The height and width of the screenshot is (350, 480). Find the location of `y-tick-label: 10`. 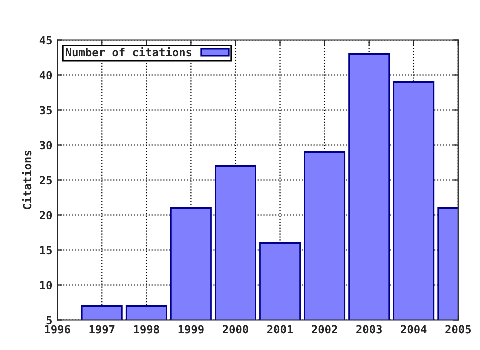

y-tick-label: 10 is located at coordinates (46, 285).